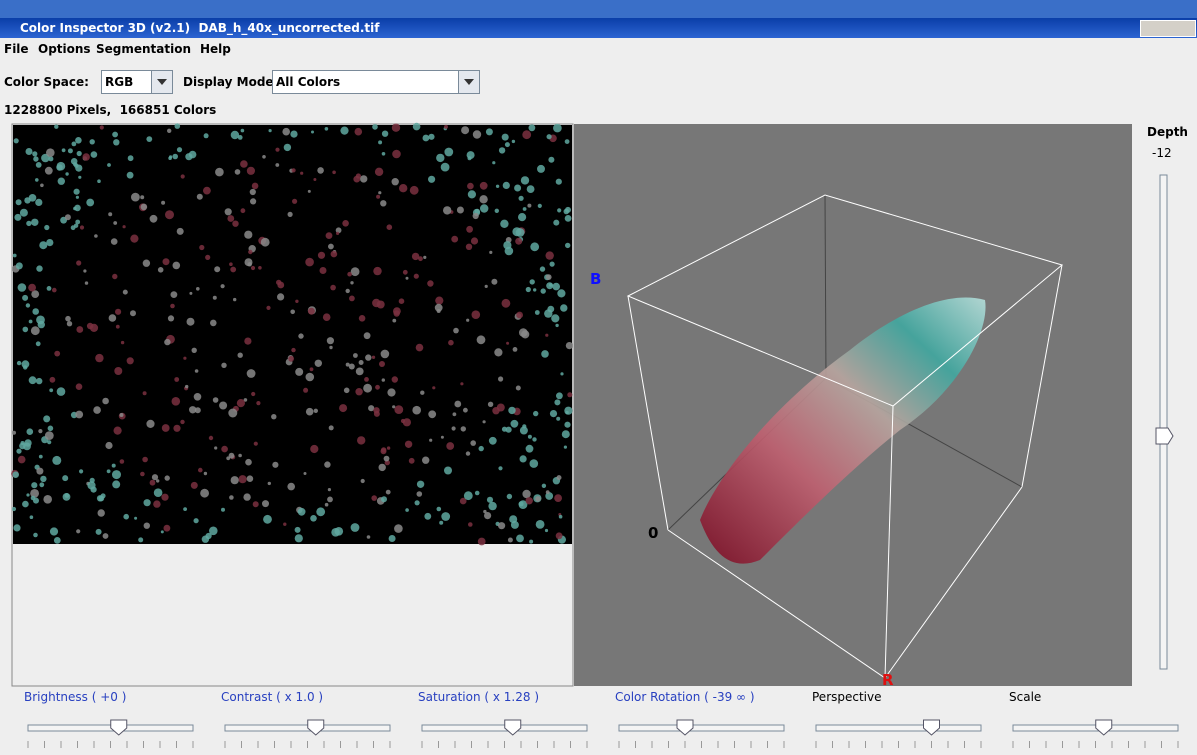 The width and height of the screenshot is (1197, 755). What do you see at coordinates (1163, 422) in the screenshot?
I see `depth-track` at bounding box center [1163, 422].